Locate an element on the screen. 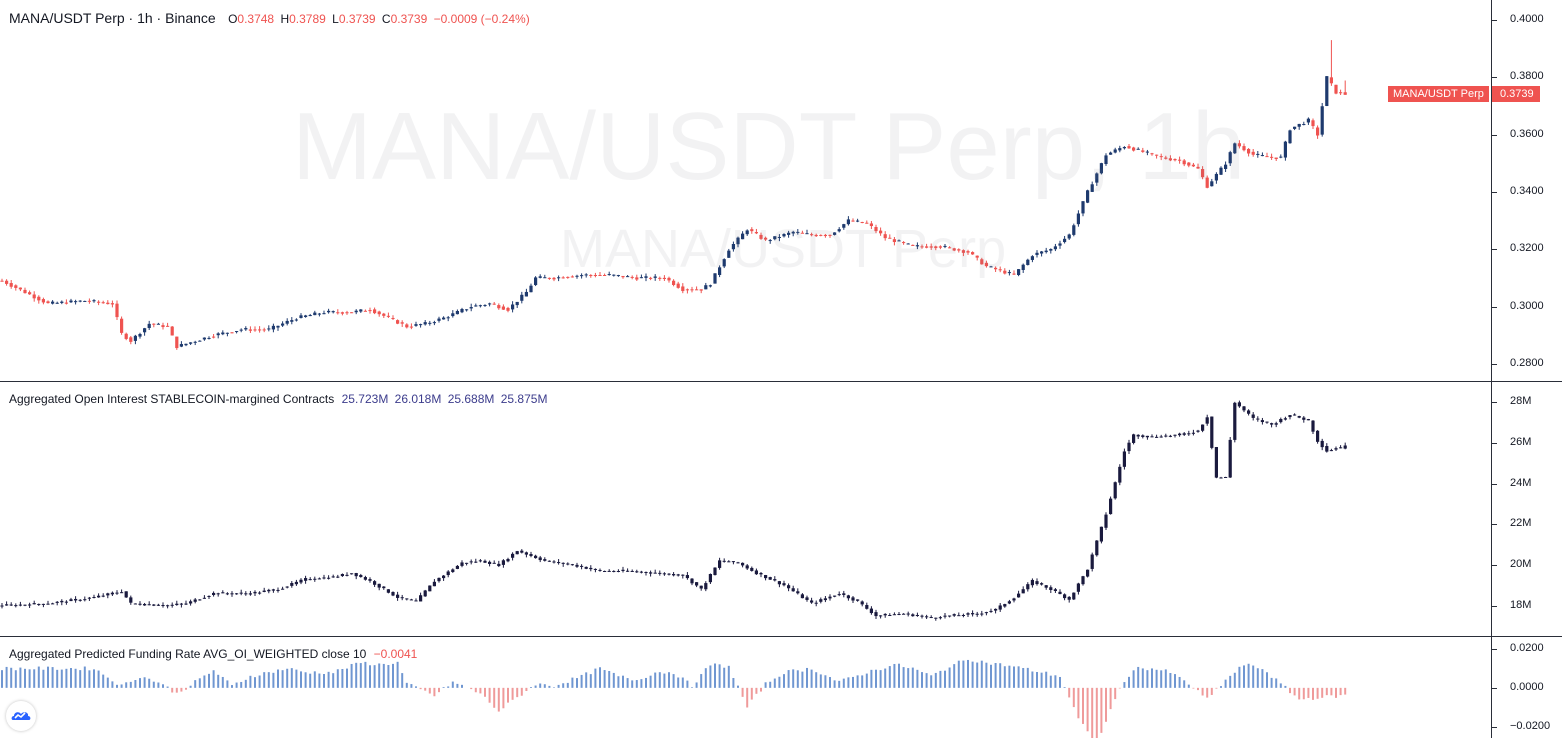 The width and height of the screenshot is (1562, 738). symbol-title: MANA/USDT Perp · 1h · Binance is located at coordinates (112, 18).